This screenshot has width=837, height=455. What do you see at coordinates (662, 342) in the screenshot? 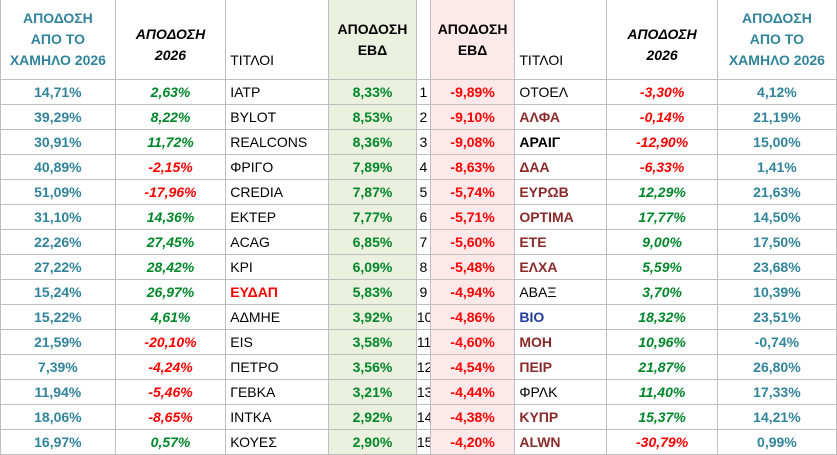
I see `ytd-right-cell: 10,96%` at bounding box center [662, 342].